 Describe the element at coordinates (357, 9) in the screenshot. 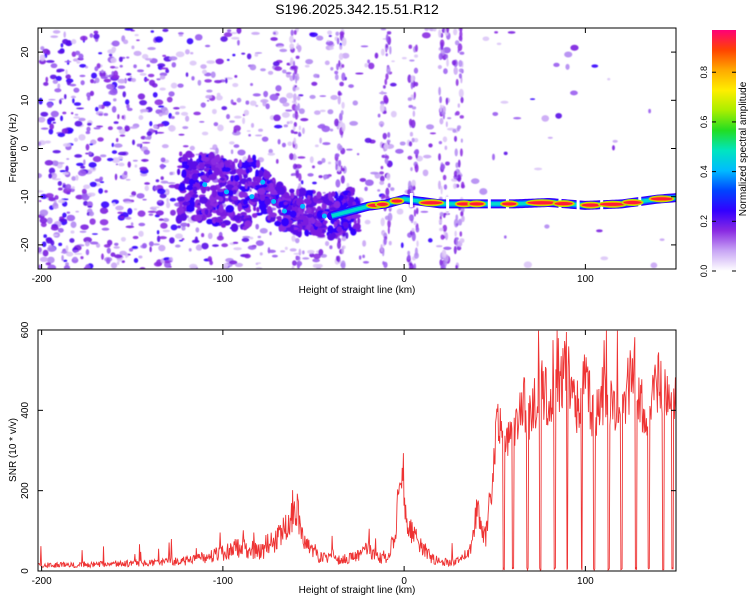

I see `figure-title: S196.2025.342.15.51.R12` at that location.